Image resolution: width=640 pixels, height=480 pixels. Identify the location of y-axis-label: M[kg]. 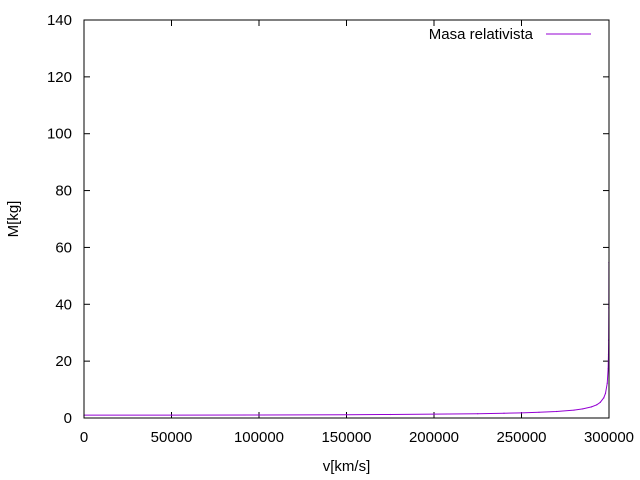
(13, 219).